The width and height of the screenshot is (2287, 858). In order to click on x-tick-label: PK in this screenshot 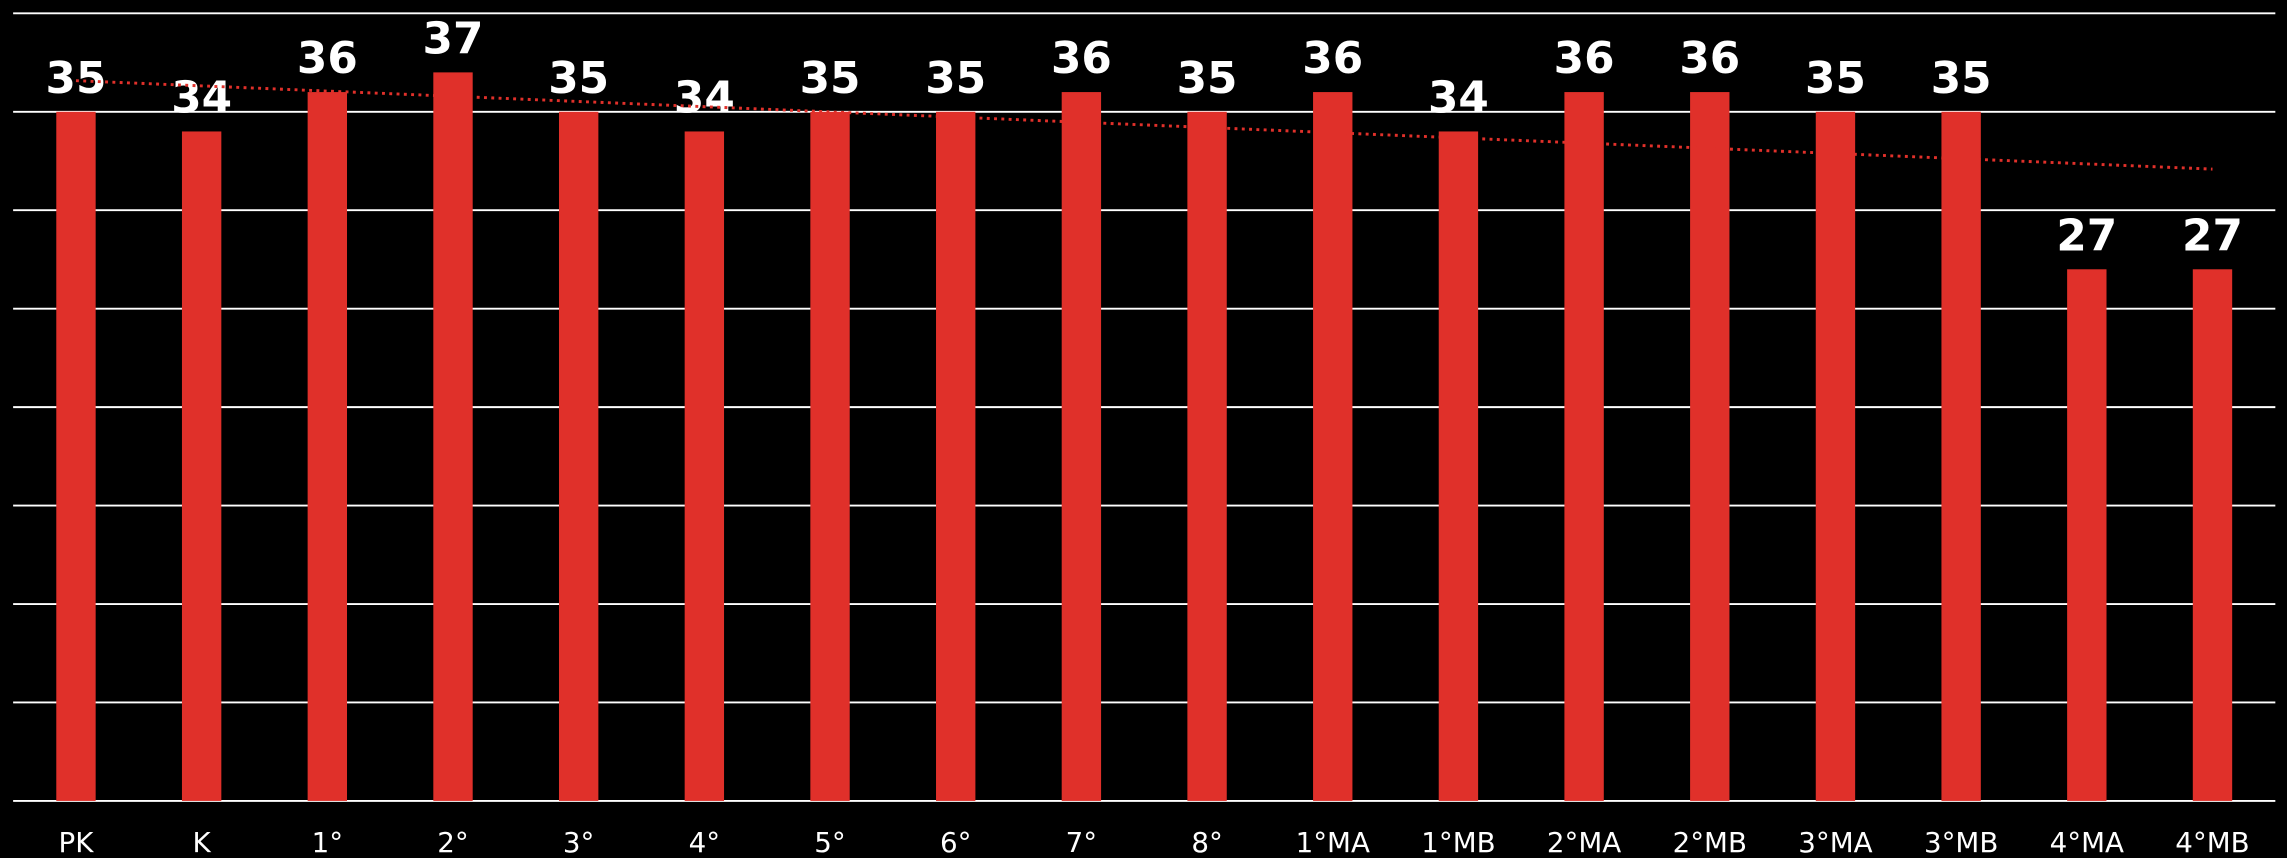, I will do `click(77, 842)`.